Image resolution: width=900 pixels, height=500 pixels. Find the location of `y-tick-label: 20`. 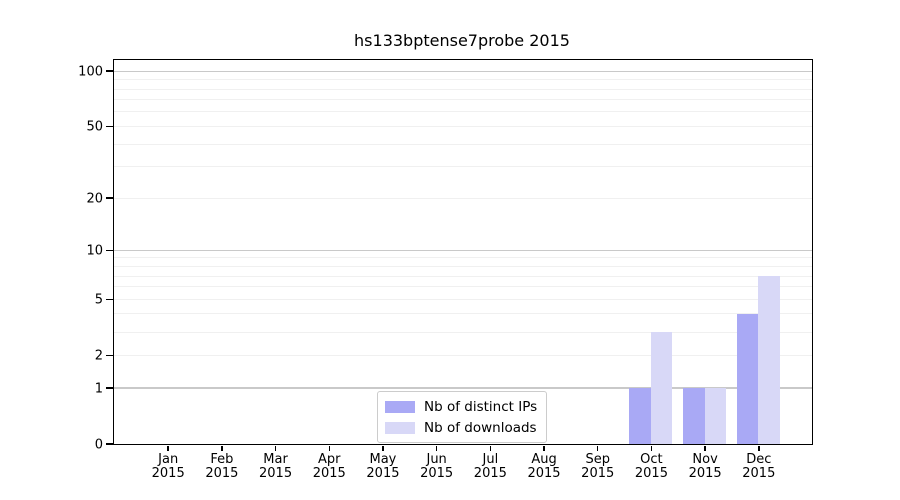

y-tick-label: 20 is located at coordinates (94, 199).